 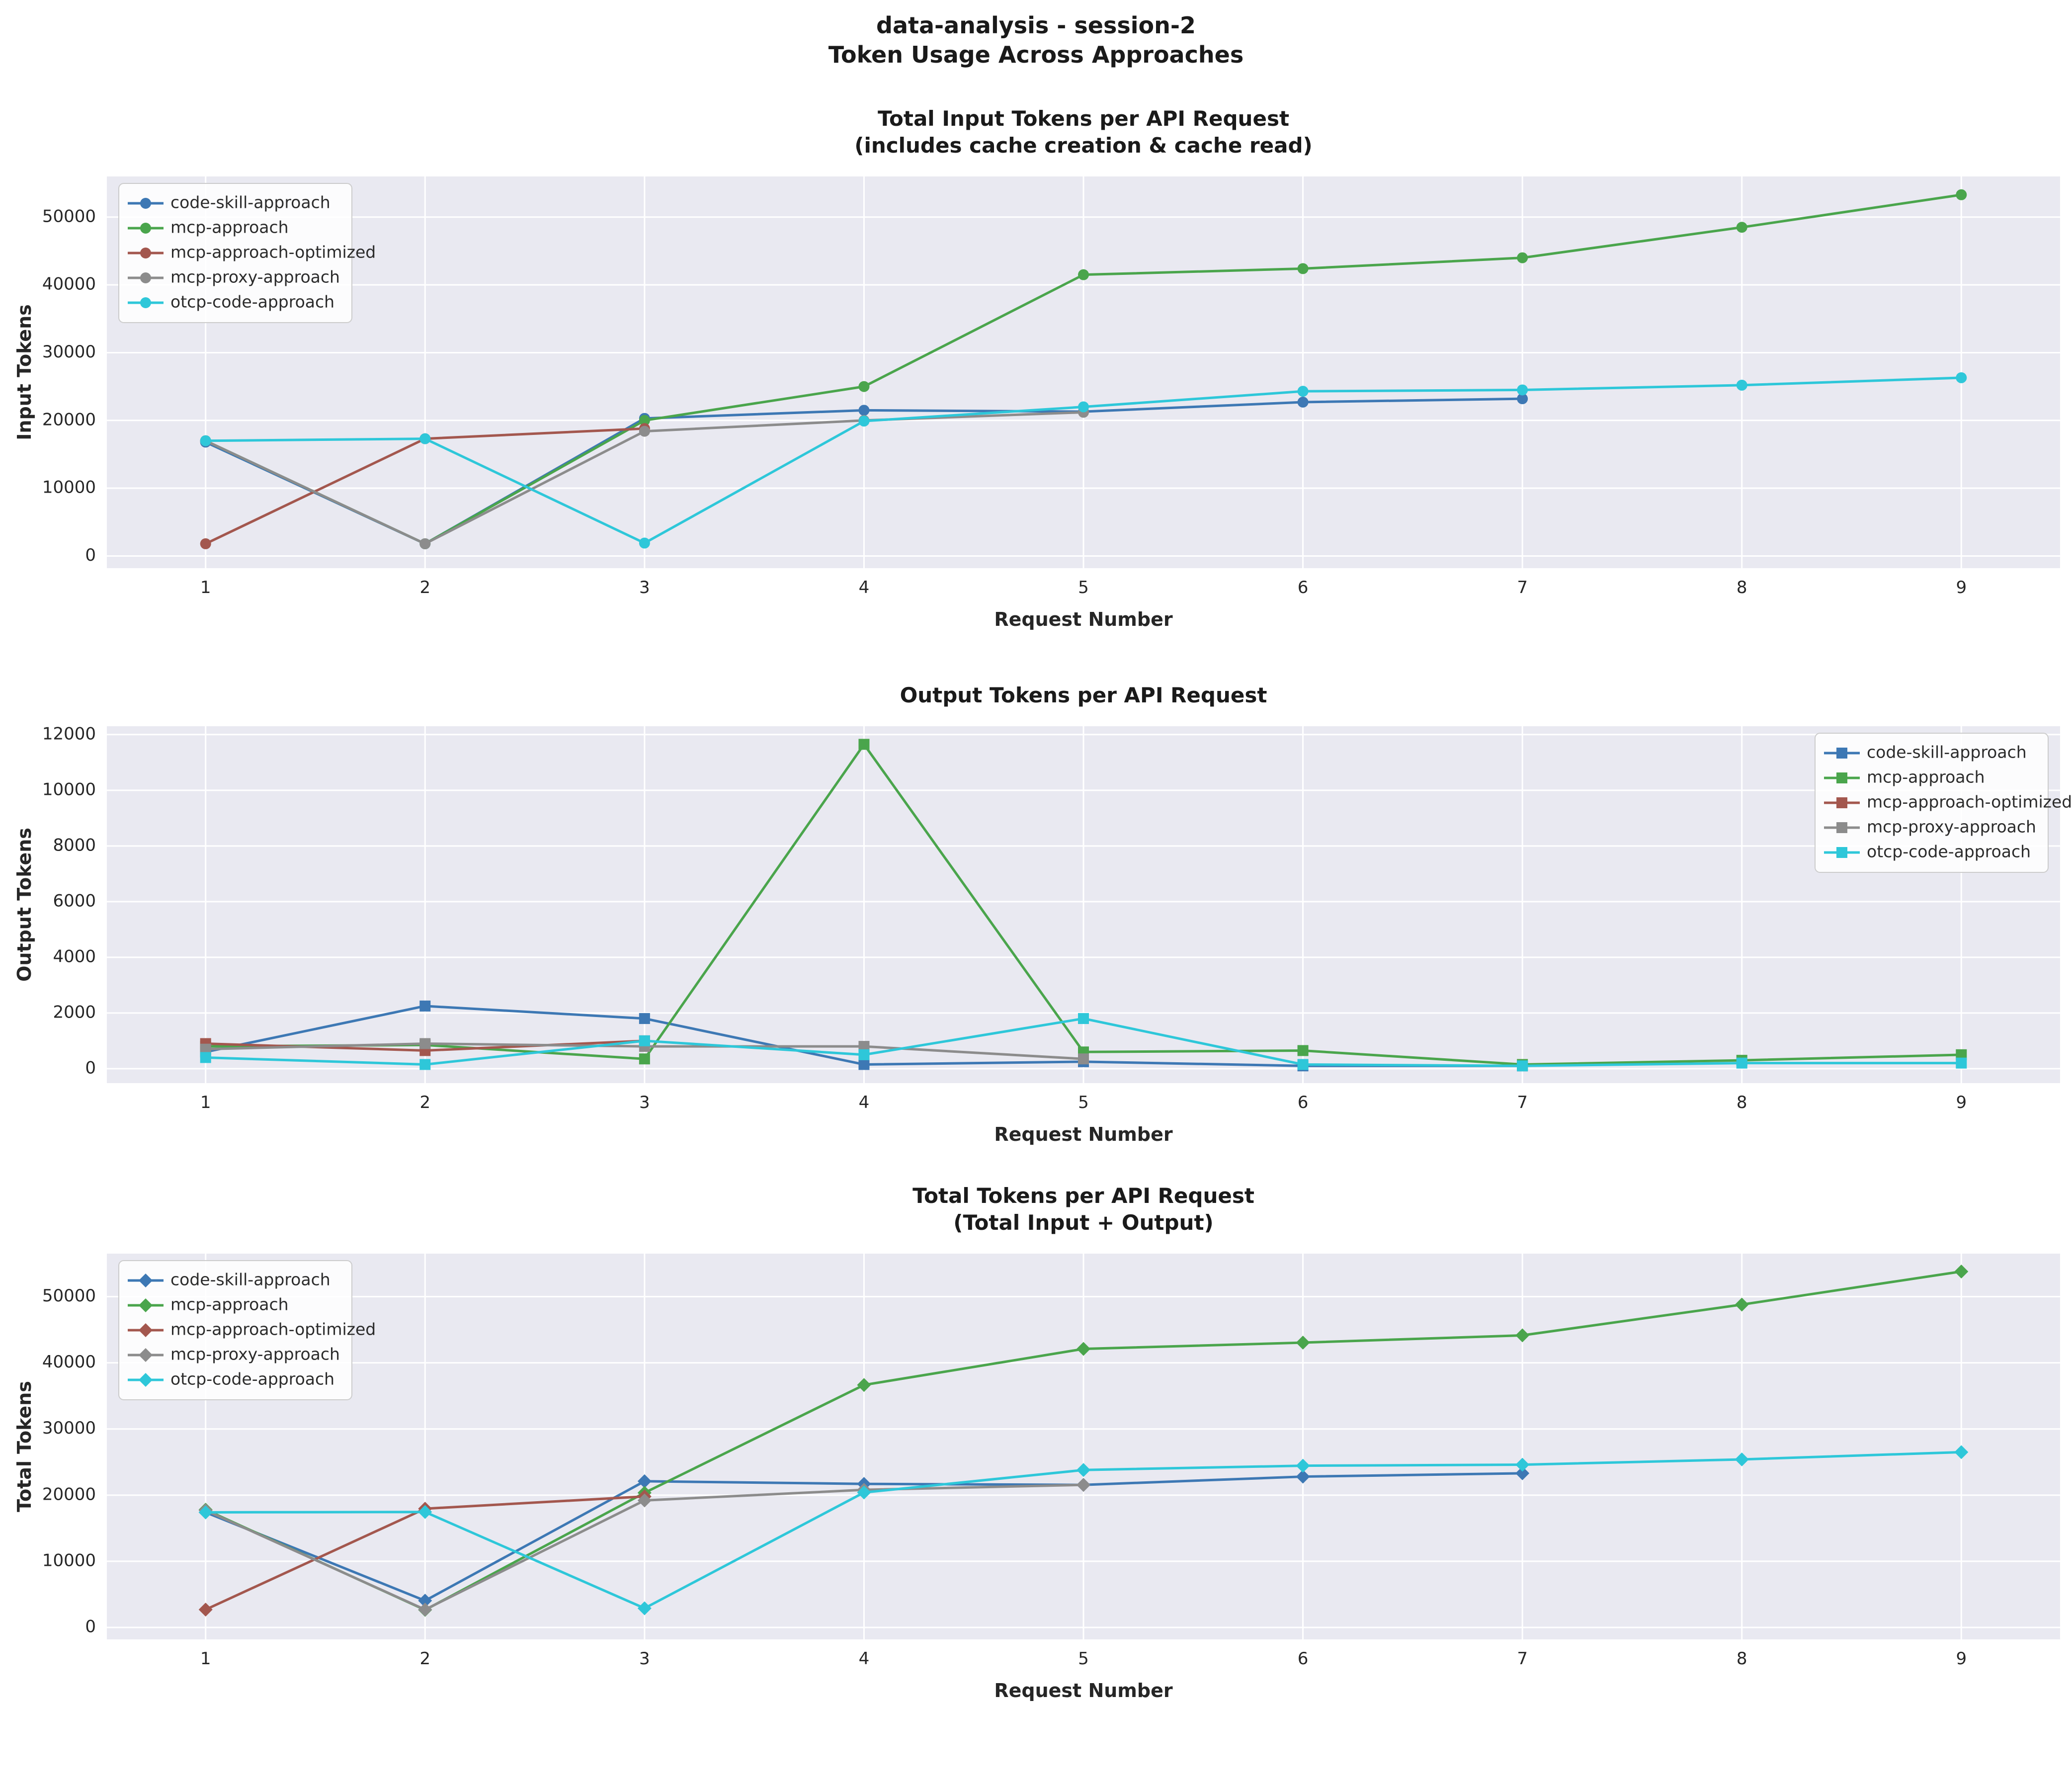 What do you see at coordinates (644, 587) in the screenshot?
I see `x-tick-label: 3` at bounding box center [644, 587].